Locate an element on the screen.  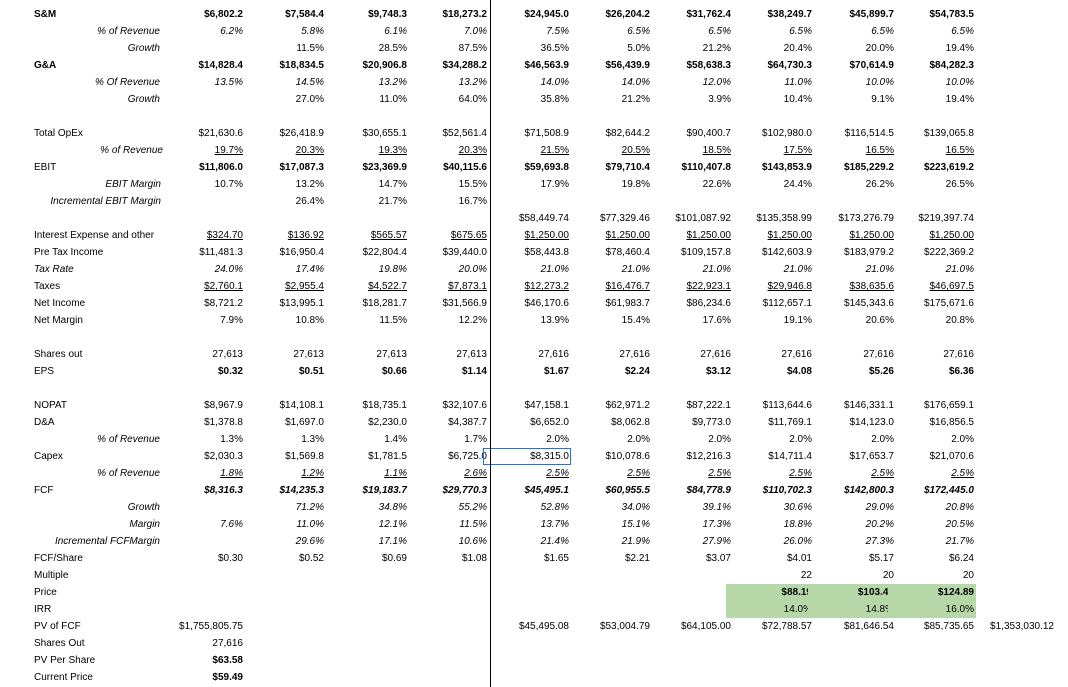
terminal-value-cell: $1,353,030.12 is located at coordinates (1022, 626).